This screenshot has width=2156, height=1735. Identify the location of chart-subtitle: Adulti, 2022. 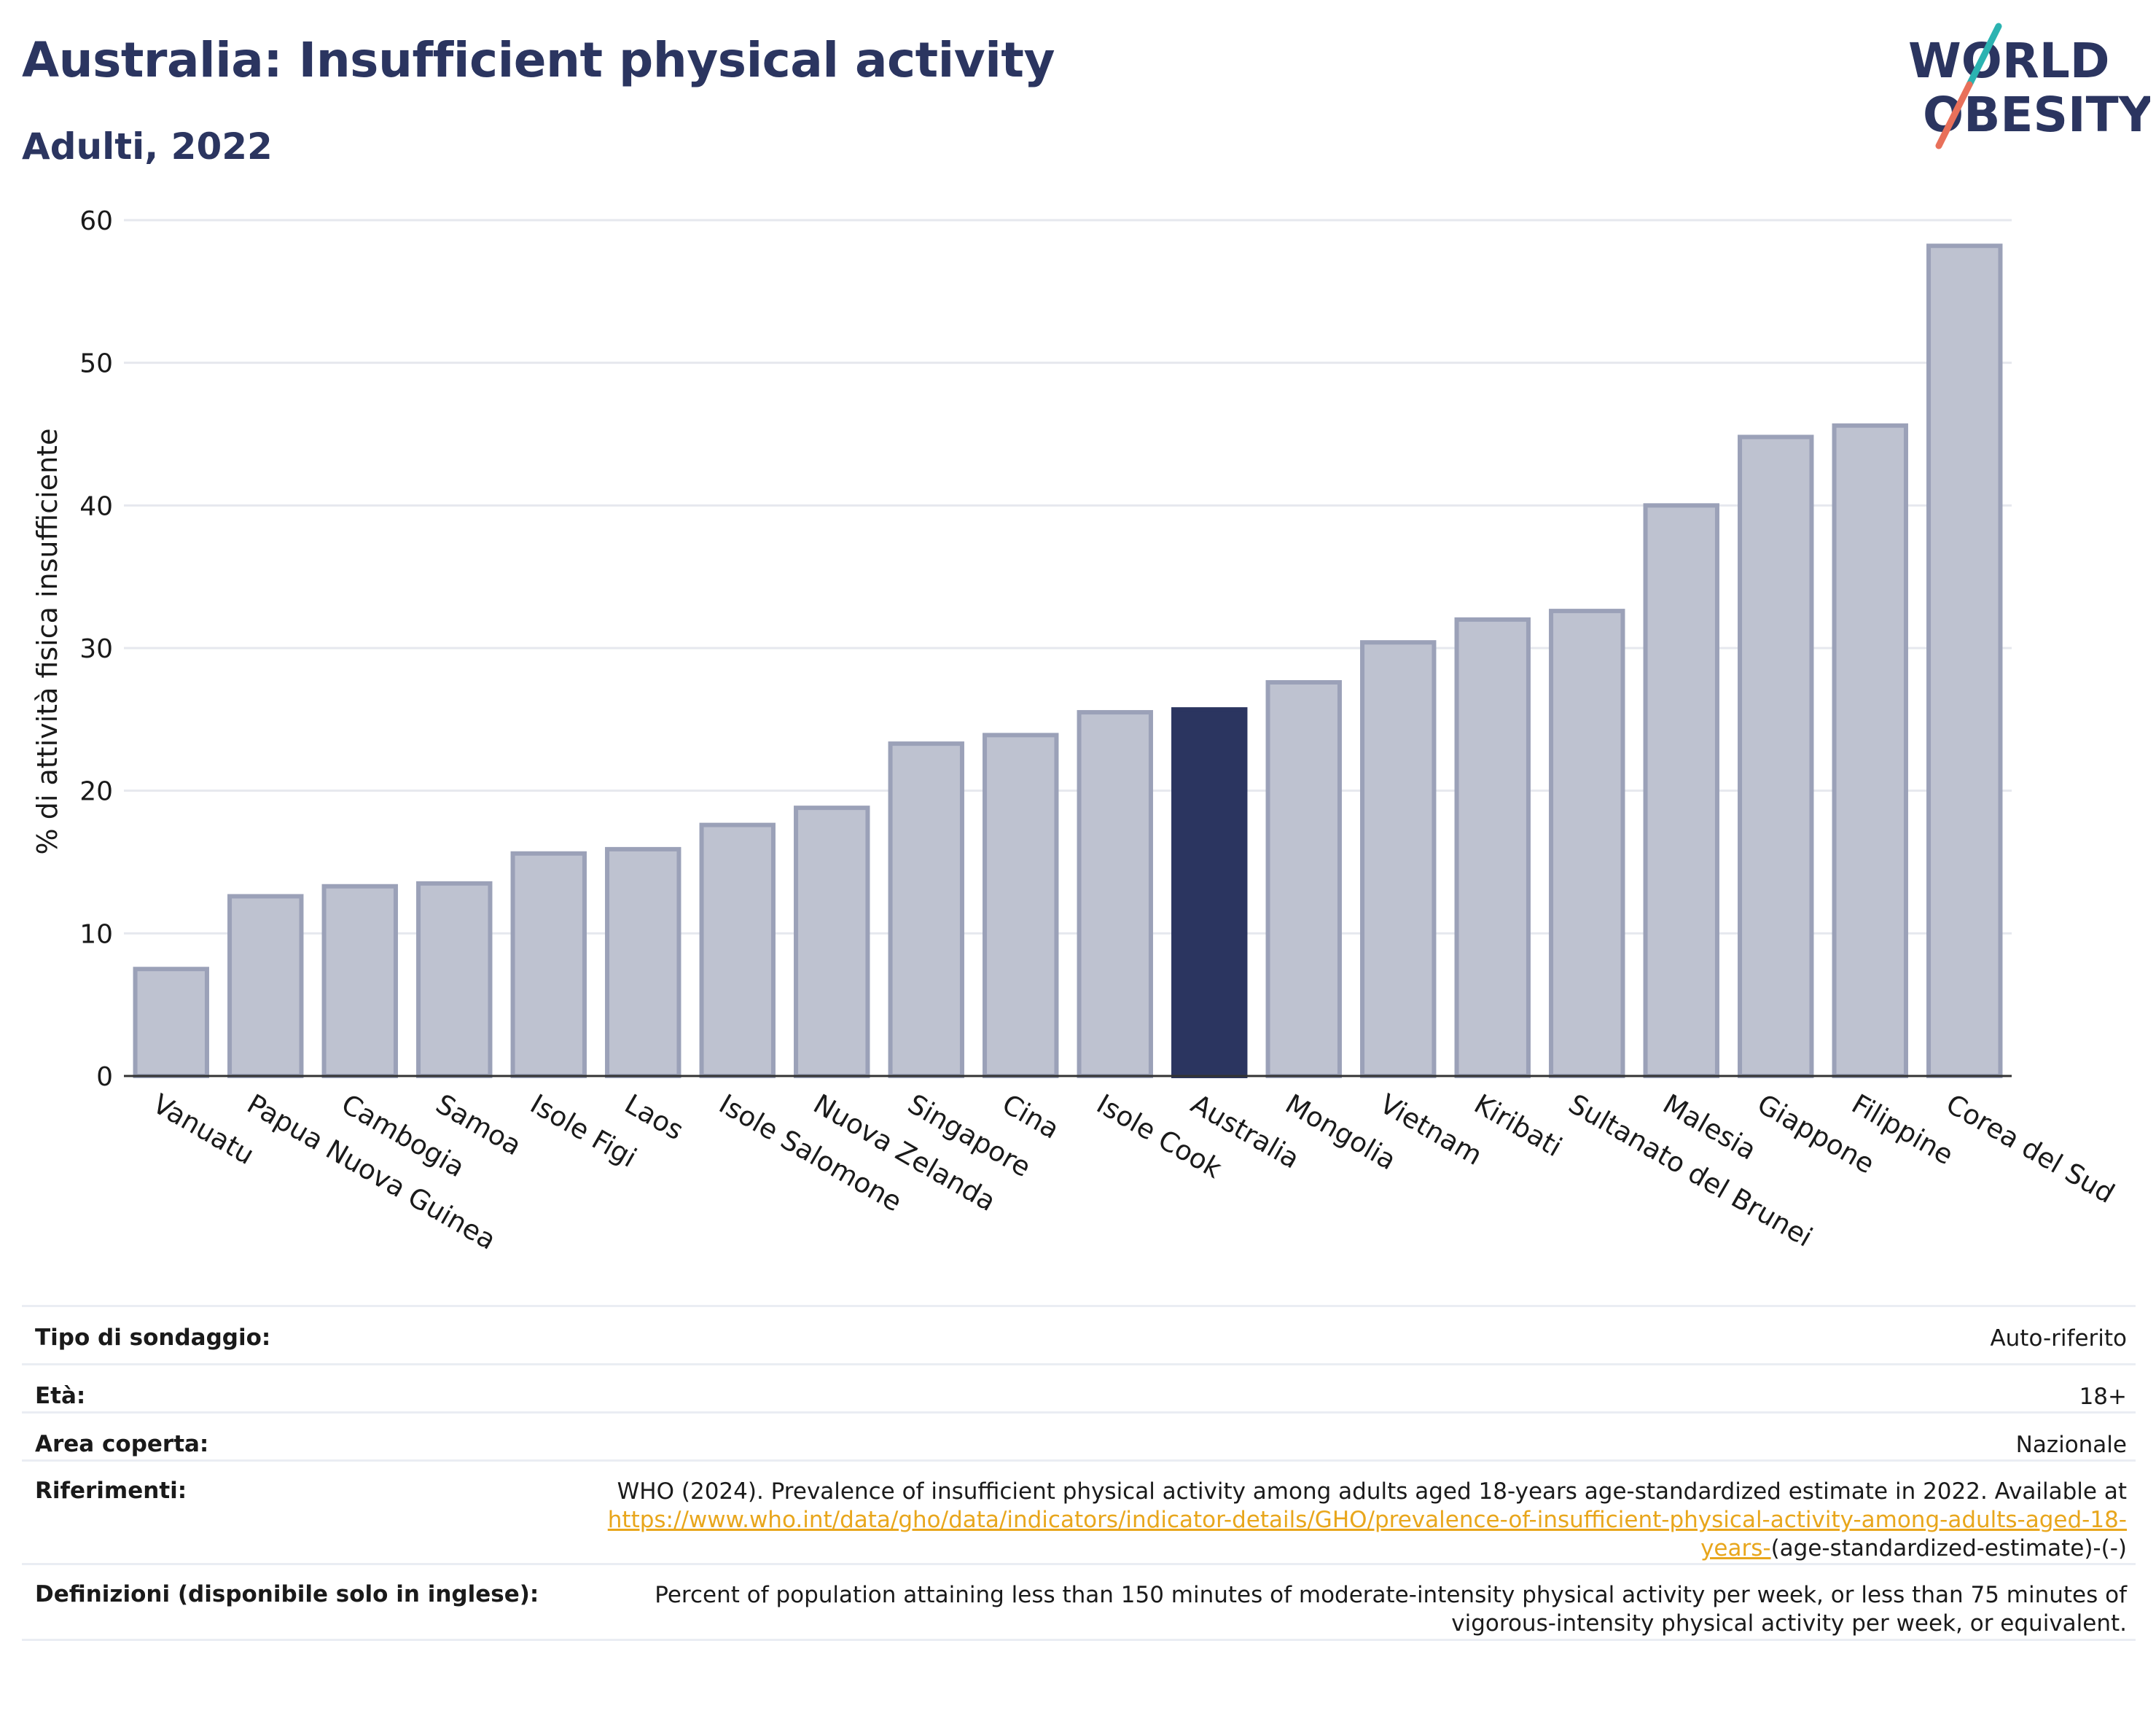
(147, 146).